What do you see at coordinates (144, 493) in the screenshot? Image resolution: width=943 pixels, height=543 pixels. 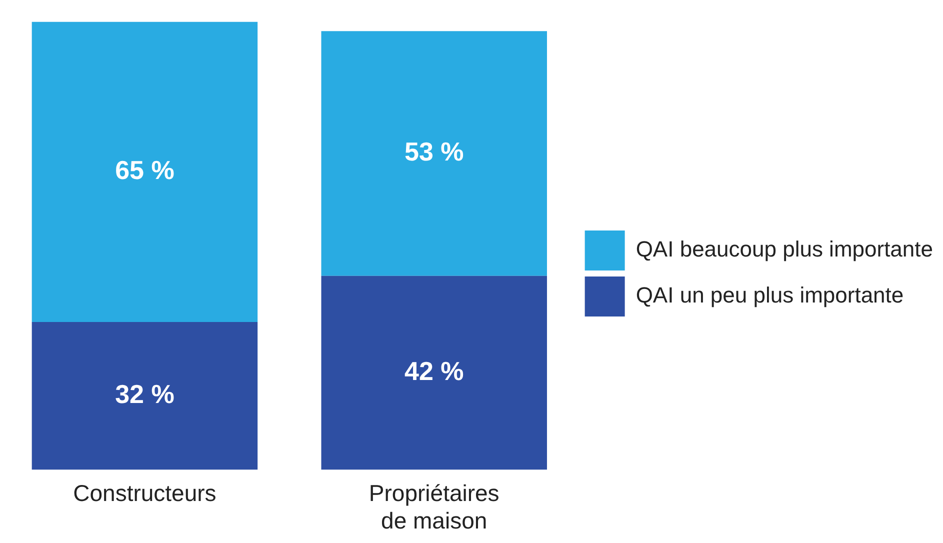 I see `x-tick-label: Constructeurs` at bounding box center [144, 493].